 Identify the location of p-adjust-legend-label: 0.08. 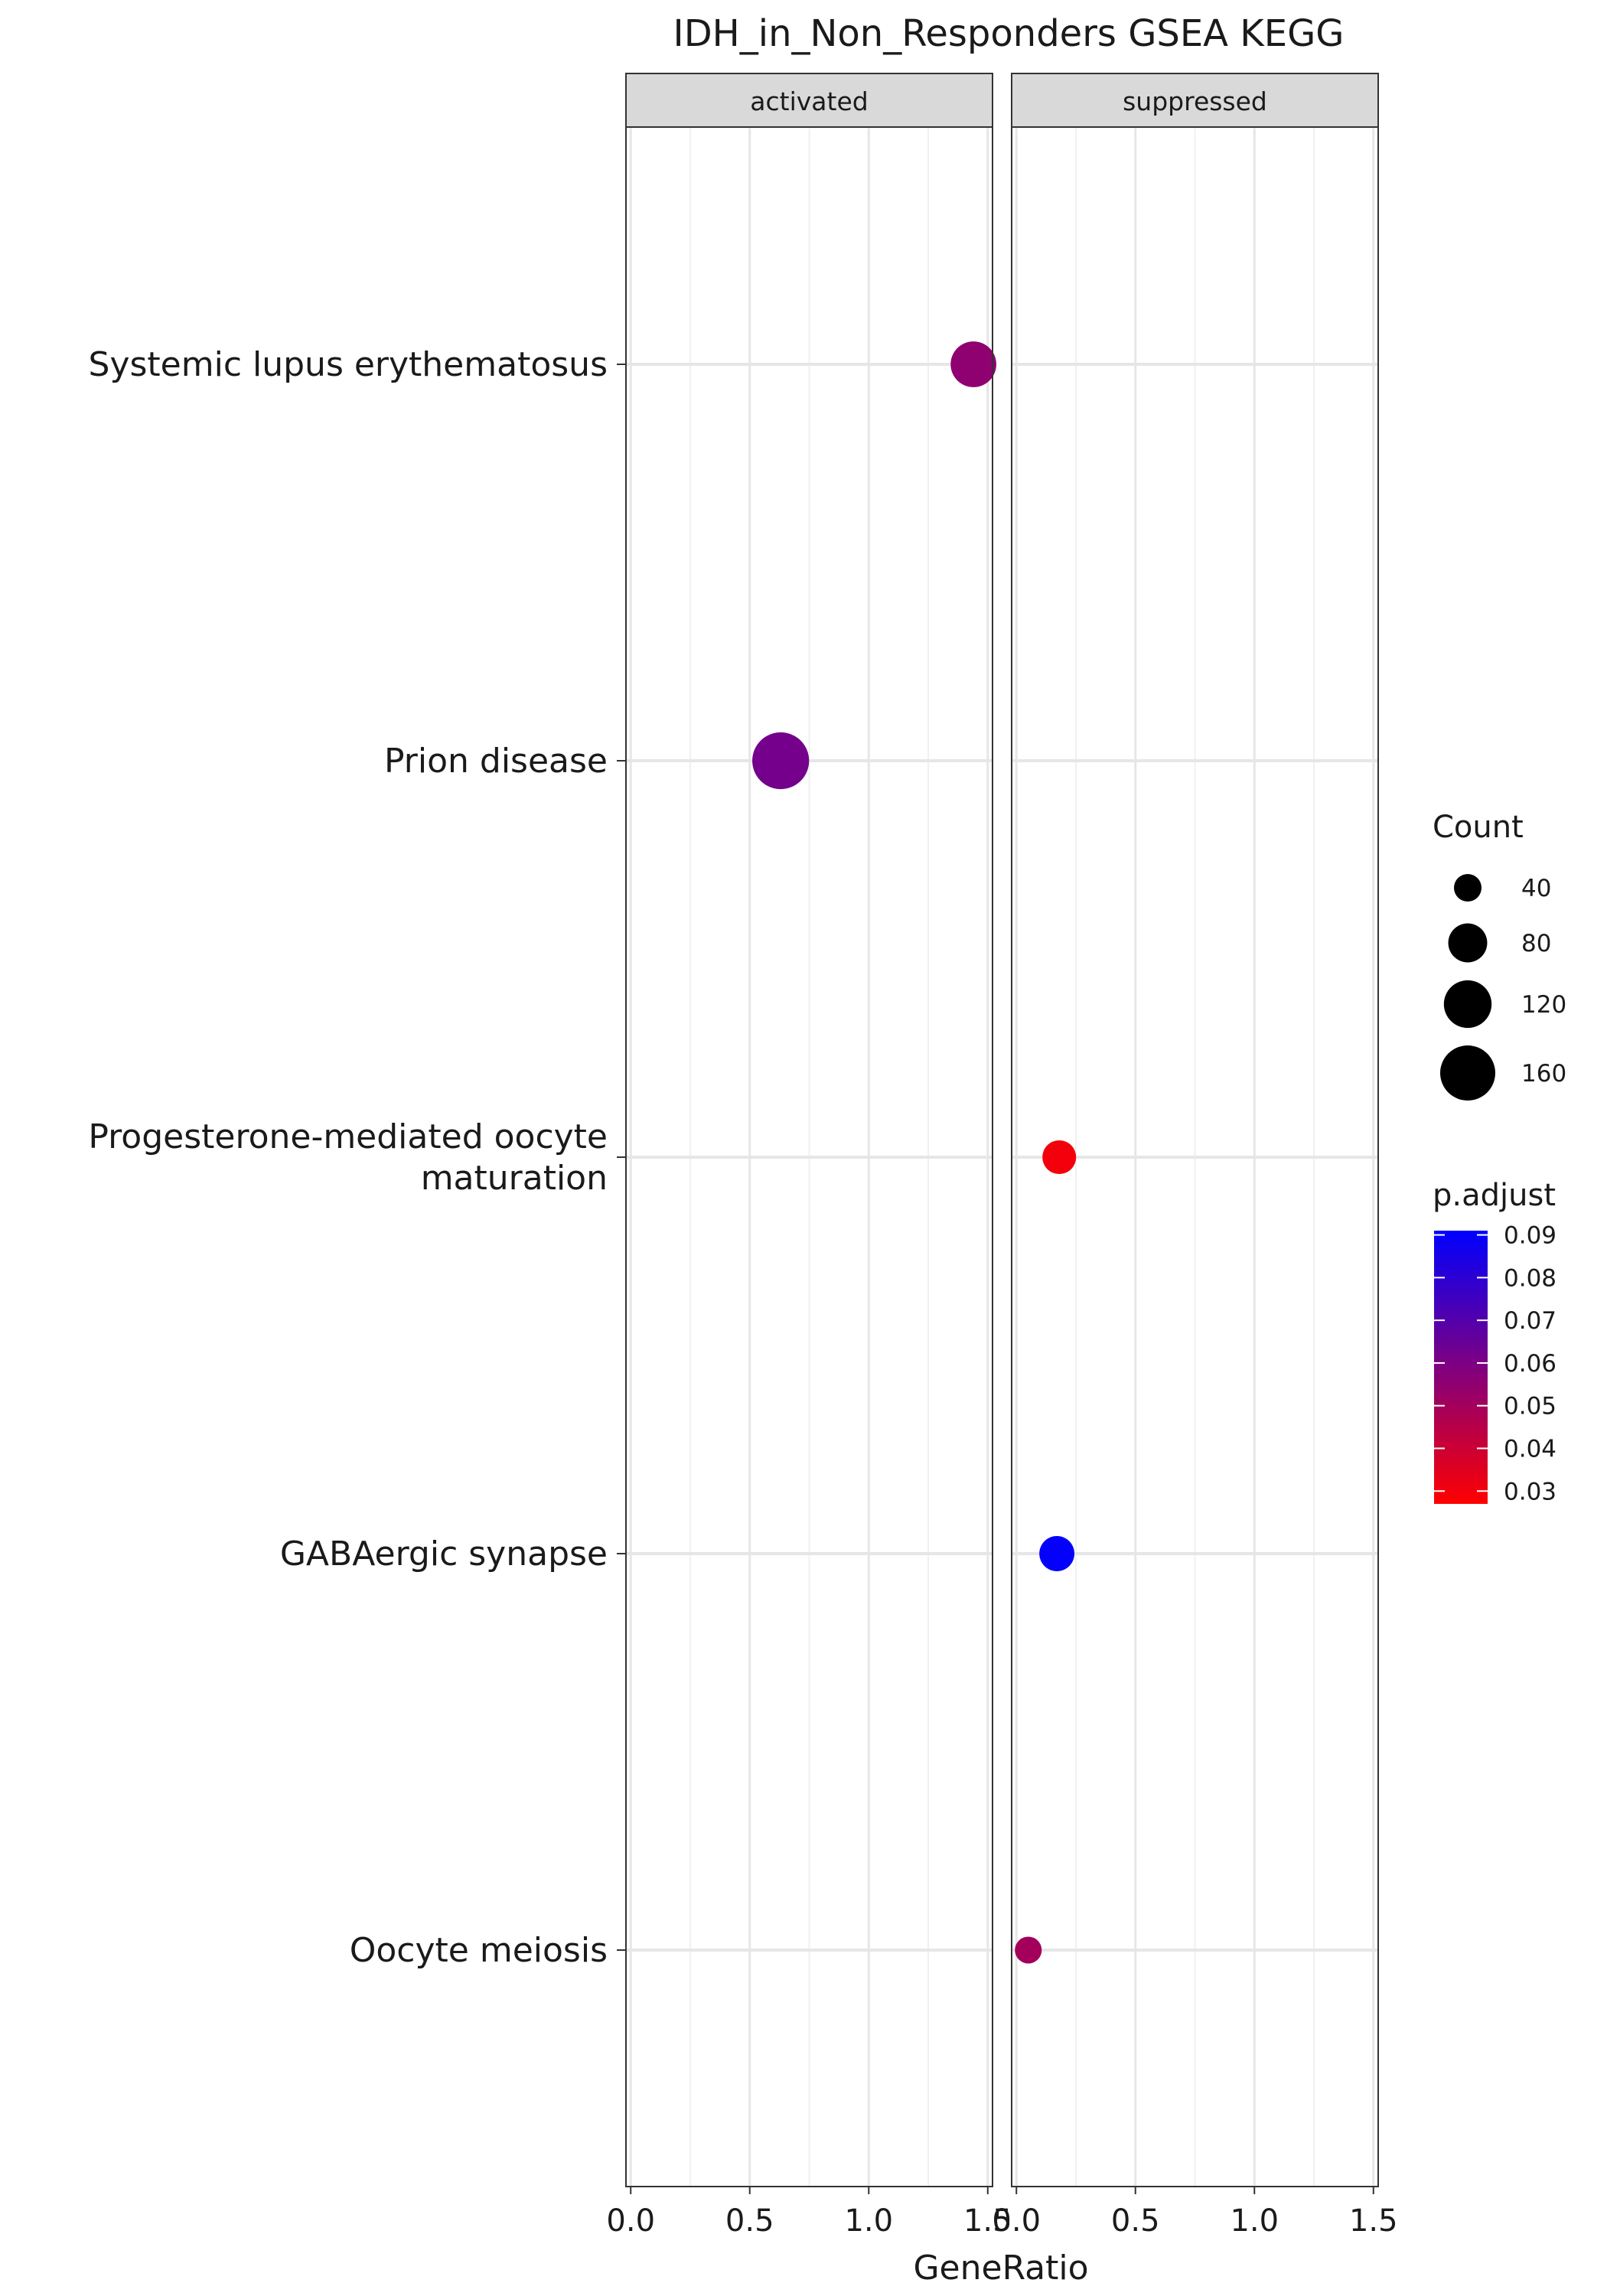
(1530, 1278).